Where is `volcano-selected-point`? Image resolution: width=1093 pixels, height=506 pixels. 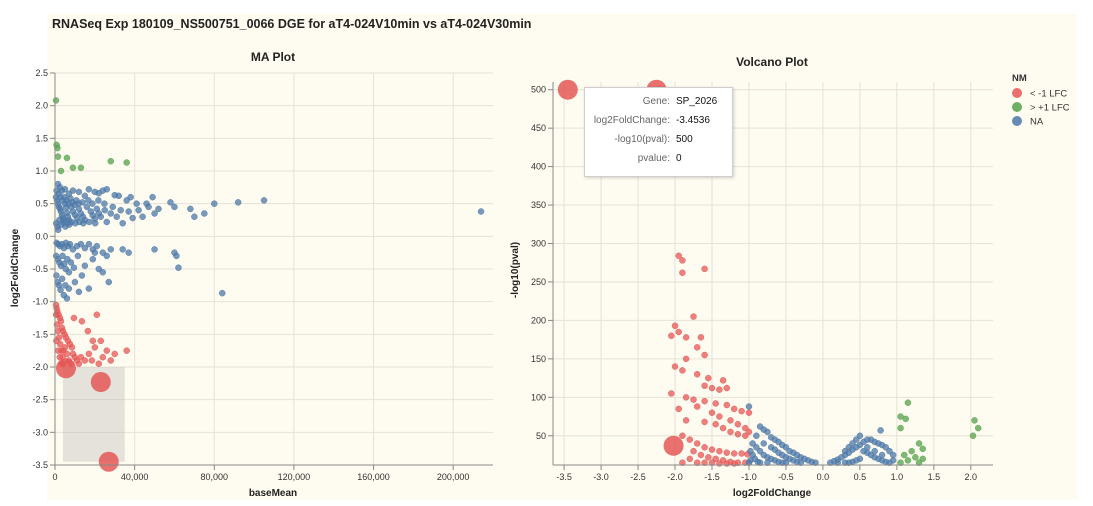
volcano-selected-point is located at coordinates (673, 445).